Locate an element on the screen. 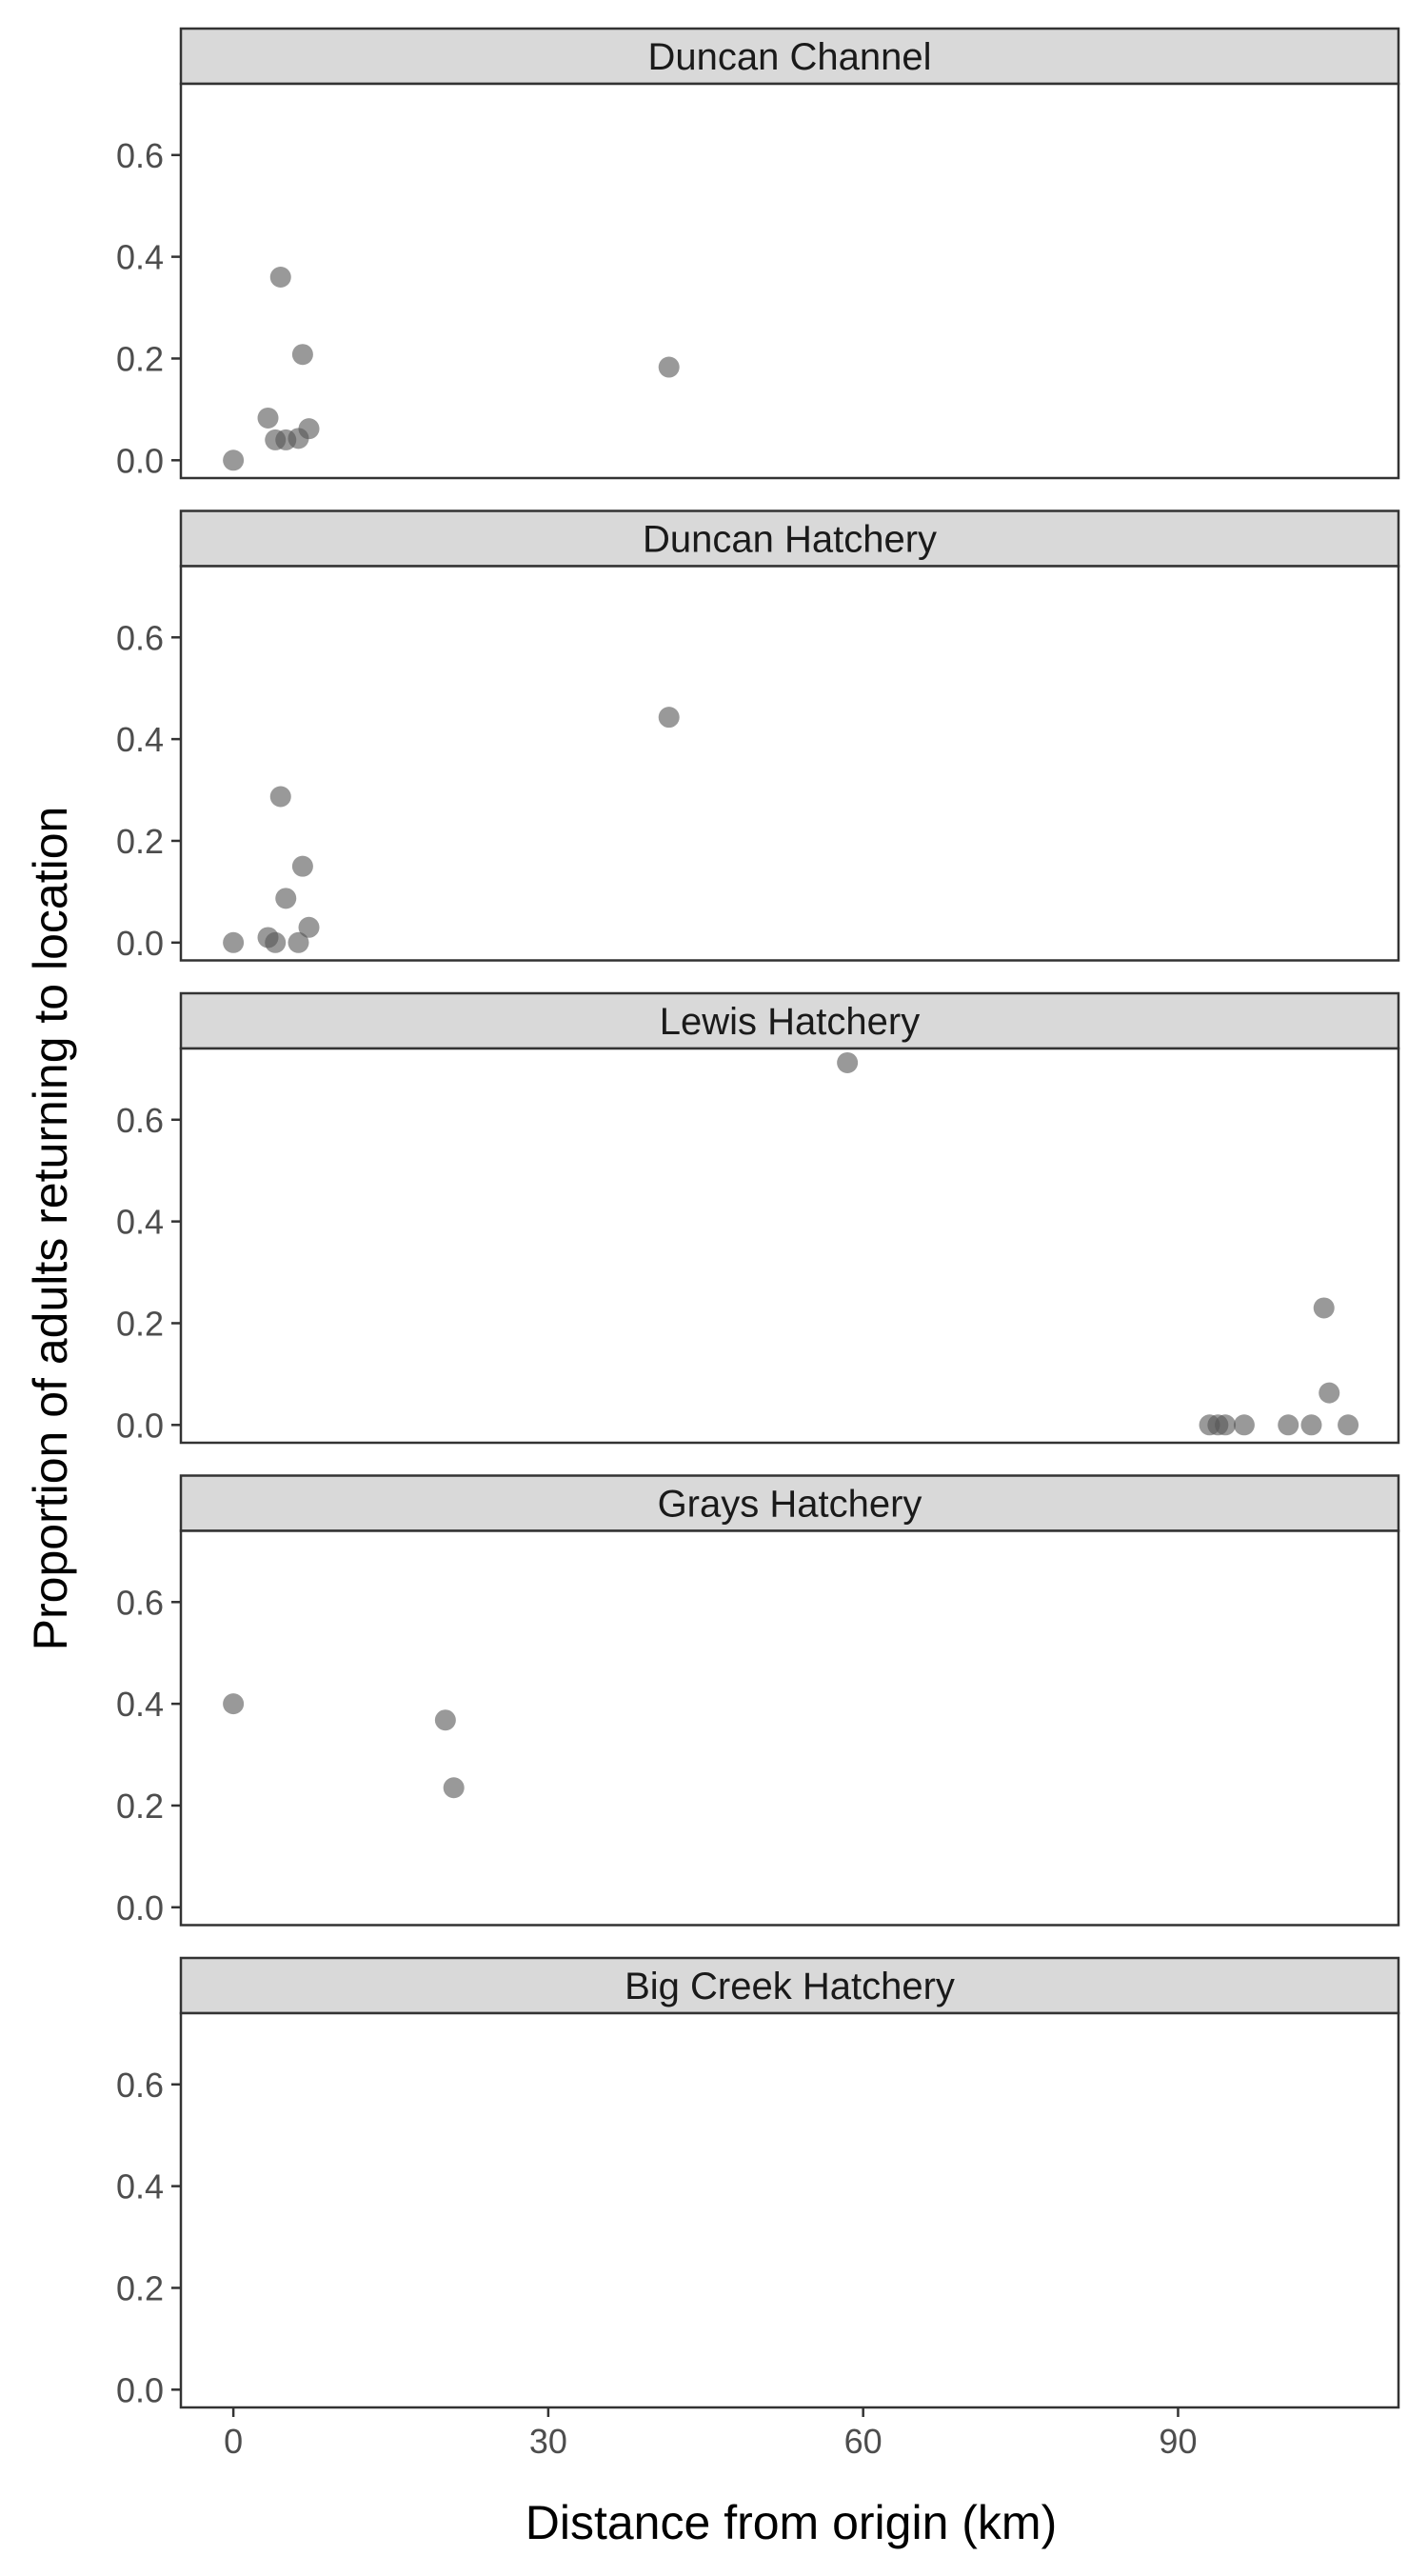 The image size is (1428, 2576). x-tick-label: 90 is located at coordinates (1178, 2441).